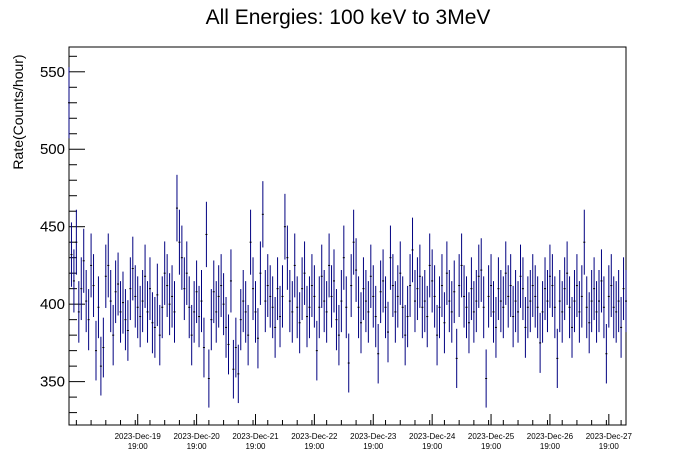  What do you see at coordinates (138, 436) in the screenshot?
I see `x-tick-date: 2023-Dec-19` at bounding box center [138, 436].